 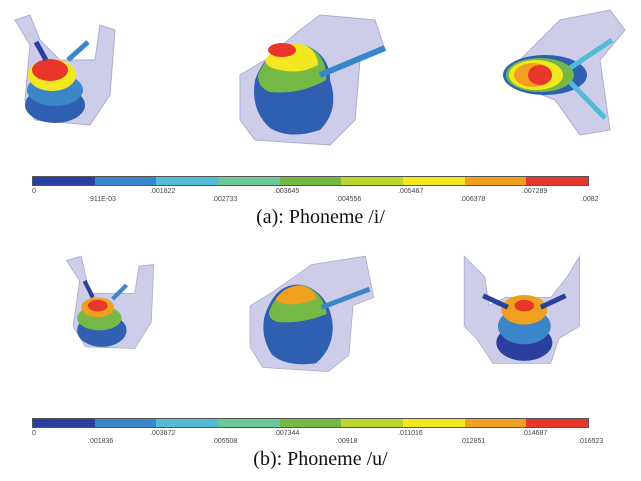 What do you see at coordinates (225, 441) in the screenshot?
I see `tick-label: .005508` at bounding box center [225, 441].